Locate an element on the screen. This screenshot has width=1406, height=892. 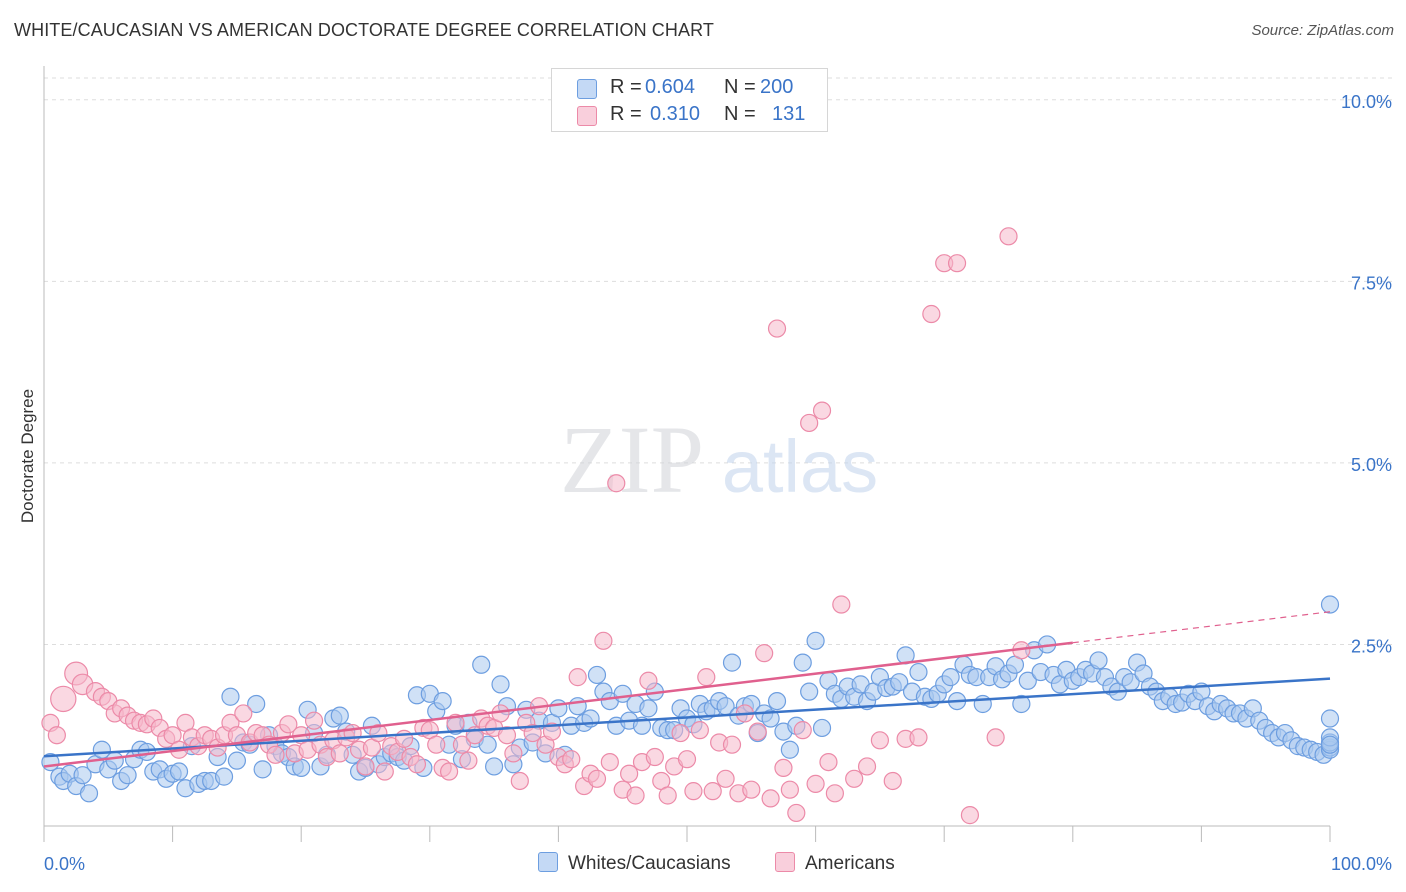
x-tick-label: 0.0% is located at coordinates (64, 864).